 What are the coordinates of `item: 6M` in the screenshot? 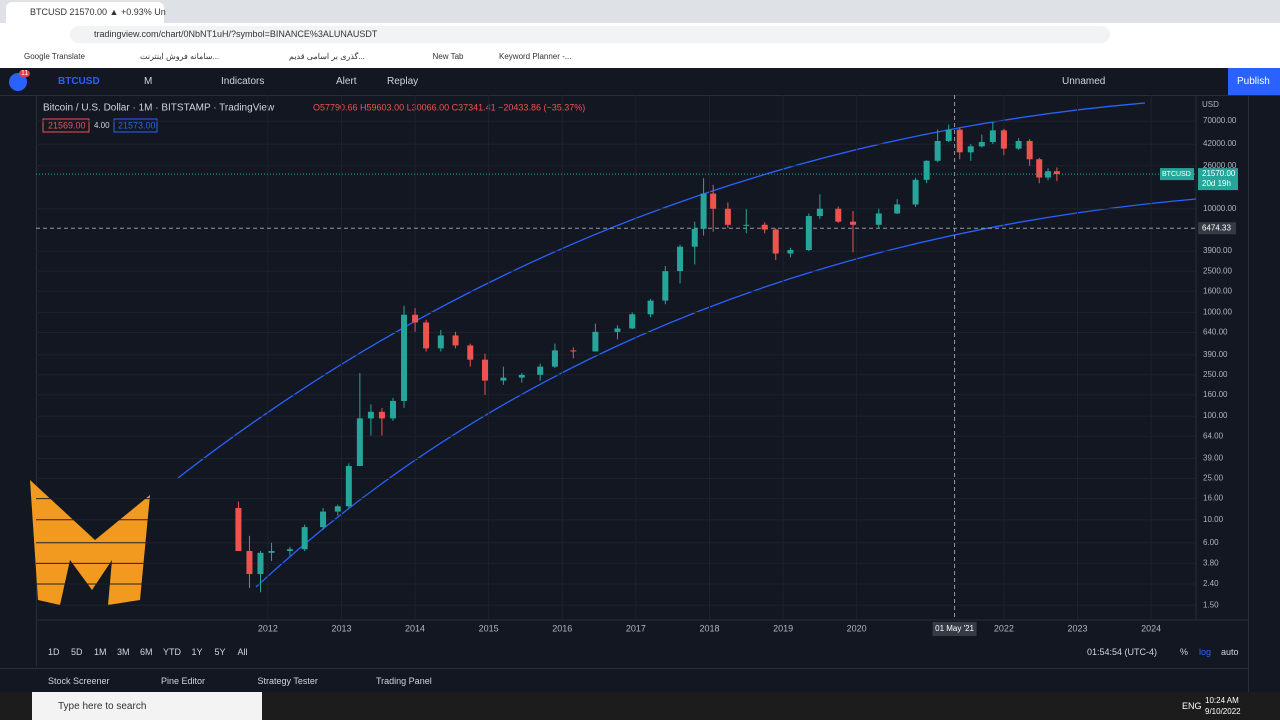 It's located at (146, 652).